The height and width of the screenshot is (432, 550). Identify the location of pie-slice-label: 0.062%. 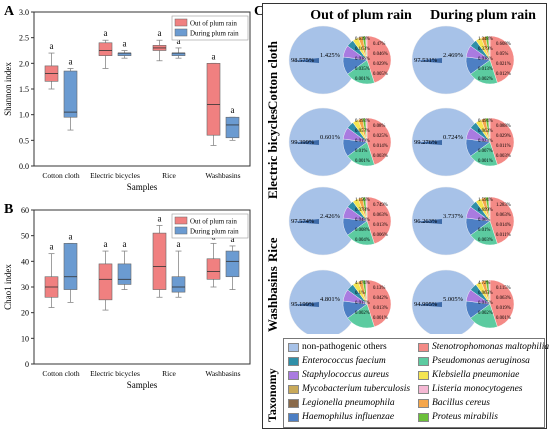
(485, 131).